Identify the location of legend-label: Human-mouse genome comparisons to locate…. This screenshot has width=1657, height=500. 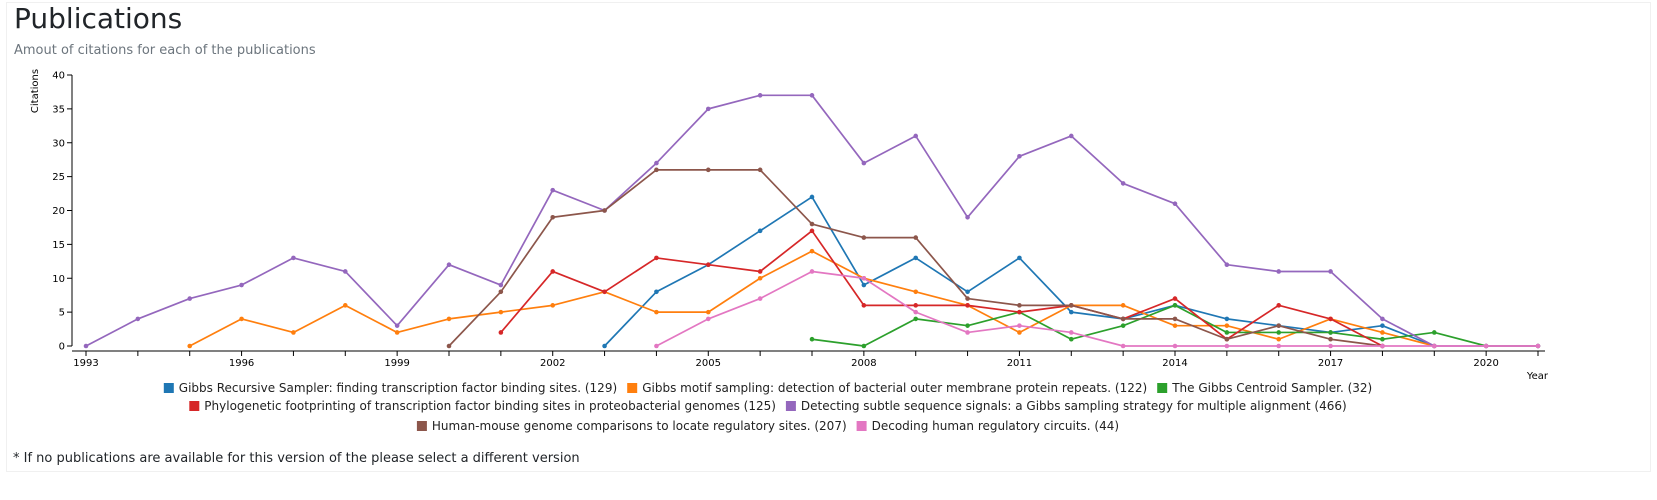
(639, 426).